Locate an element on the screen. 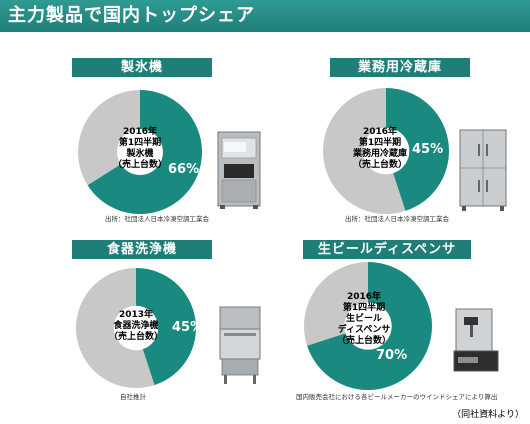 This screenshot has height=424, width=530. chart-title-refrigerator: 業務用冷蔵庫 is located at coordinates (400, 67).